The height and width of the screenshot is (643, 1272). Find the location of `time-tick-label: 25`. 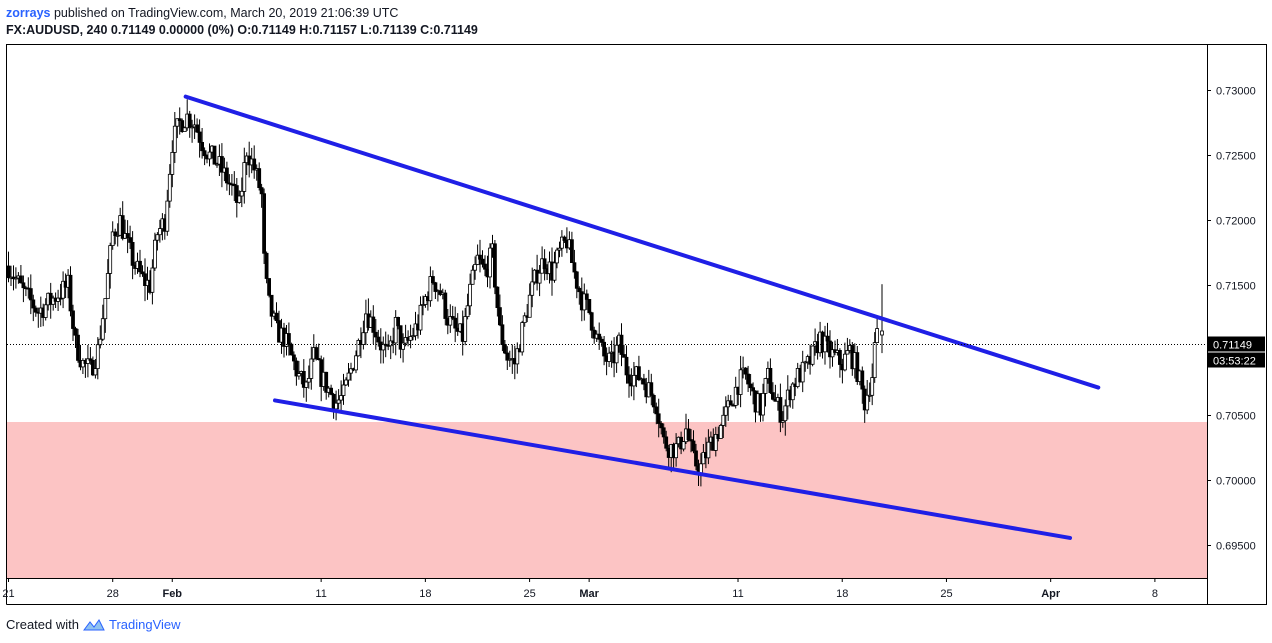

time-tick-label: 25 is located at coordinates (946, 594).